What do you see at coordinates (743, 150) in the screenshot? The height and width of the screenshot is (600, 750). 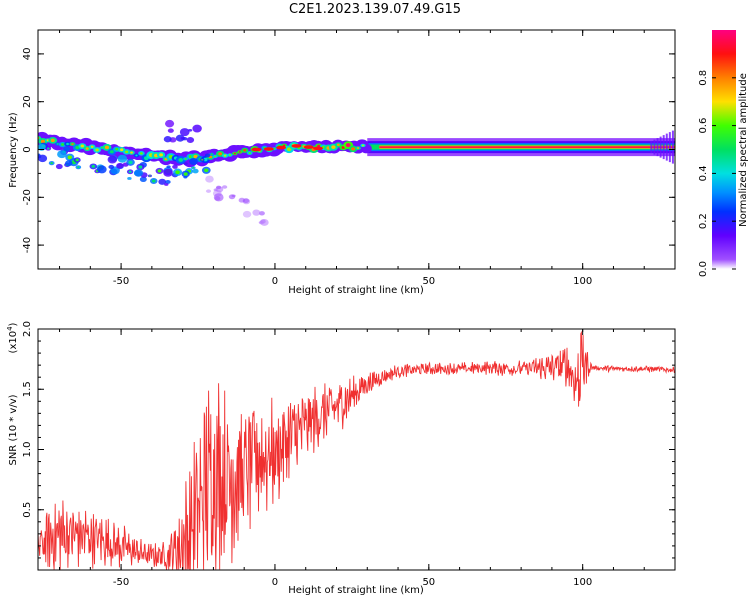 I see `colorbar-label: Normalized spectral amplitude` at bounding box center [743, 150].